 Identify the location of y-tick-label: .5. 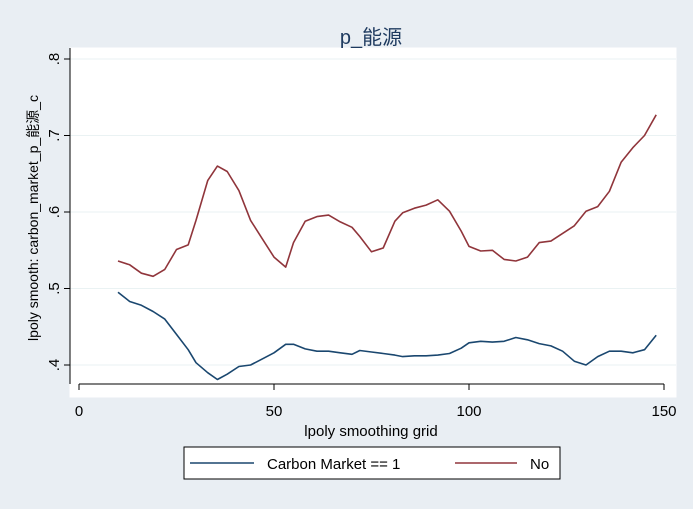
(54, 288).